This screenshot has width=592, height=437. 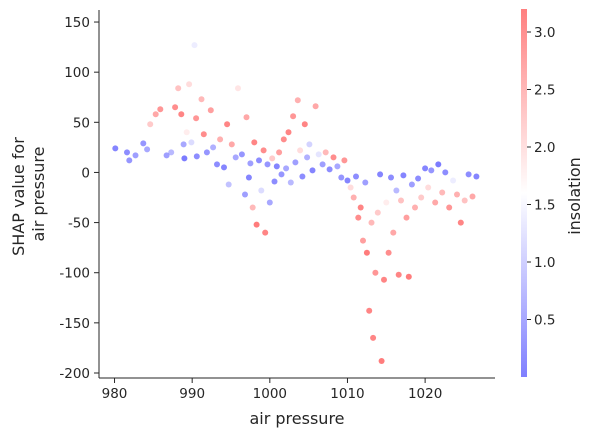 I want to click on y-tick-label: 100, so click(x=77, y=73).